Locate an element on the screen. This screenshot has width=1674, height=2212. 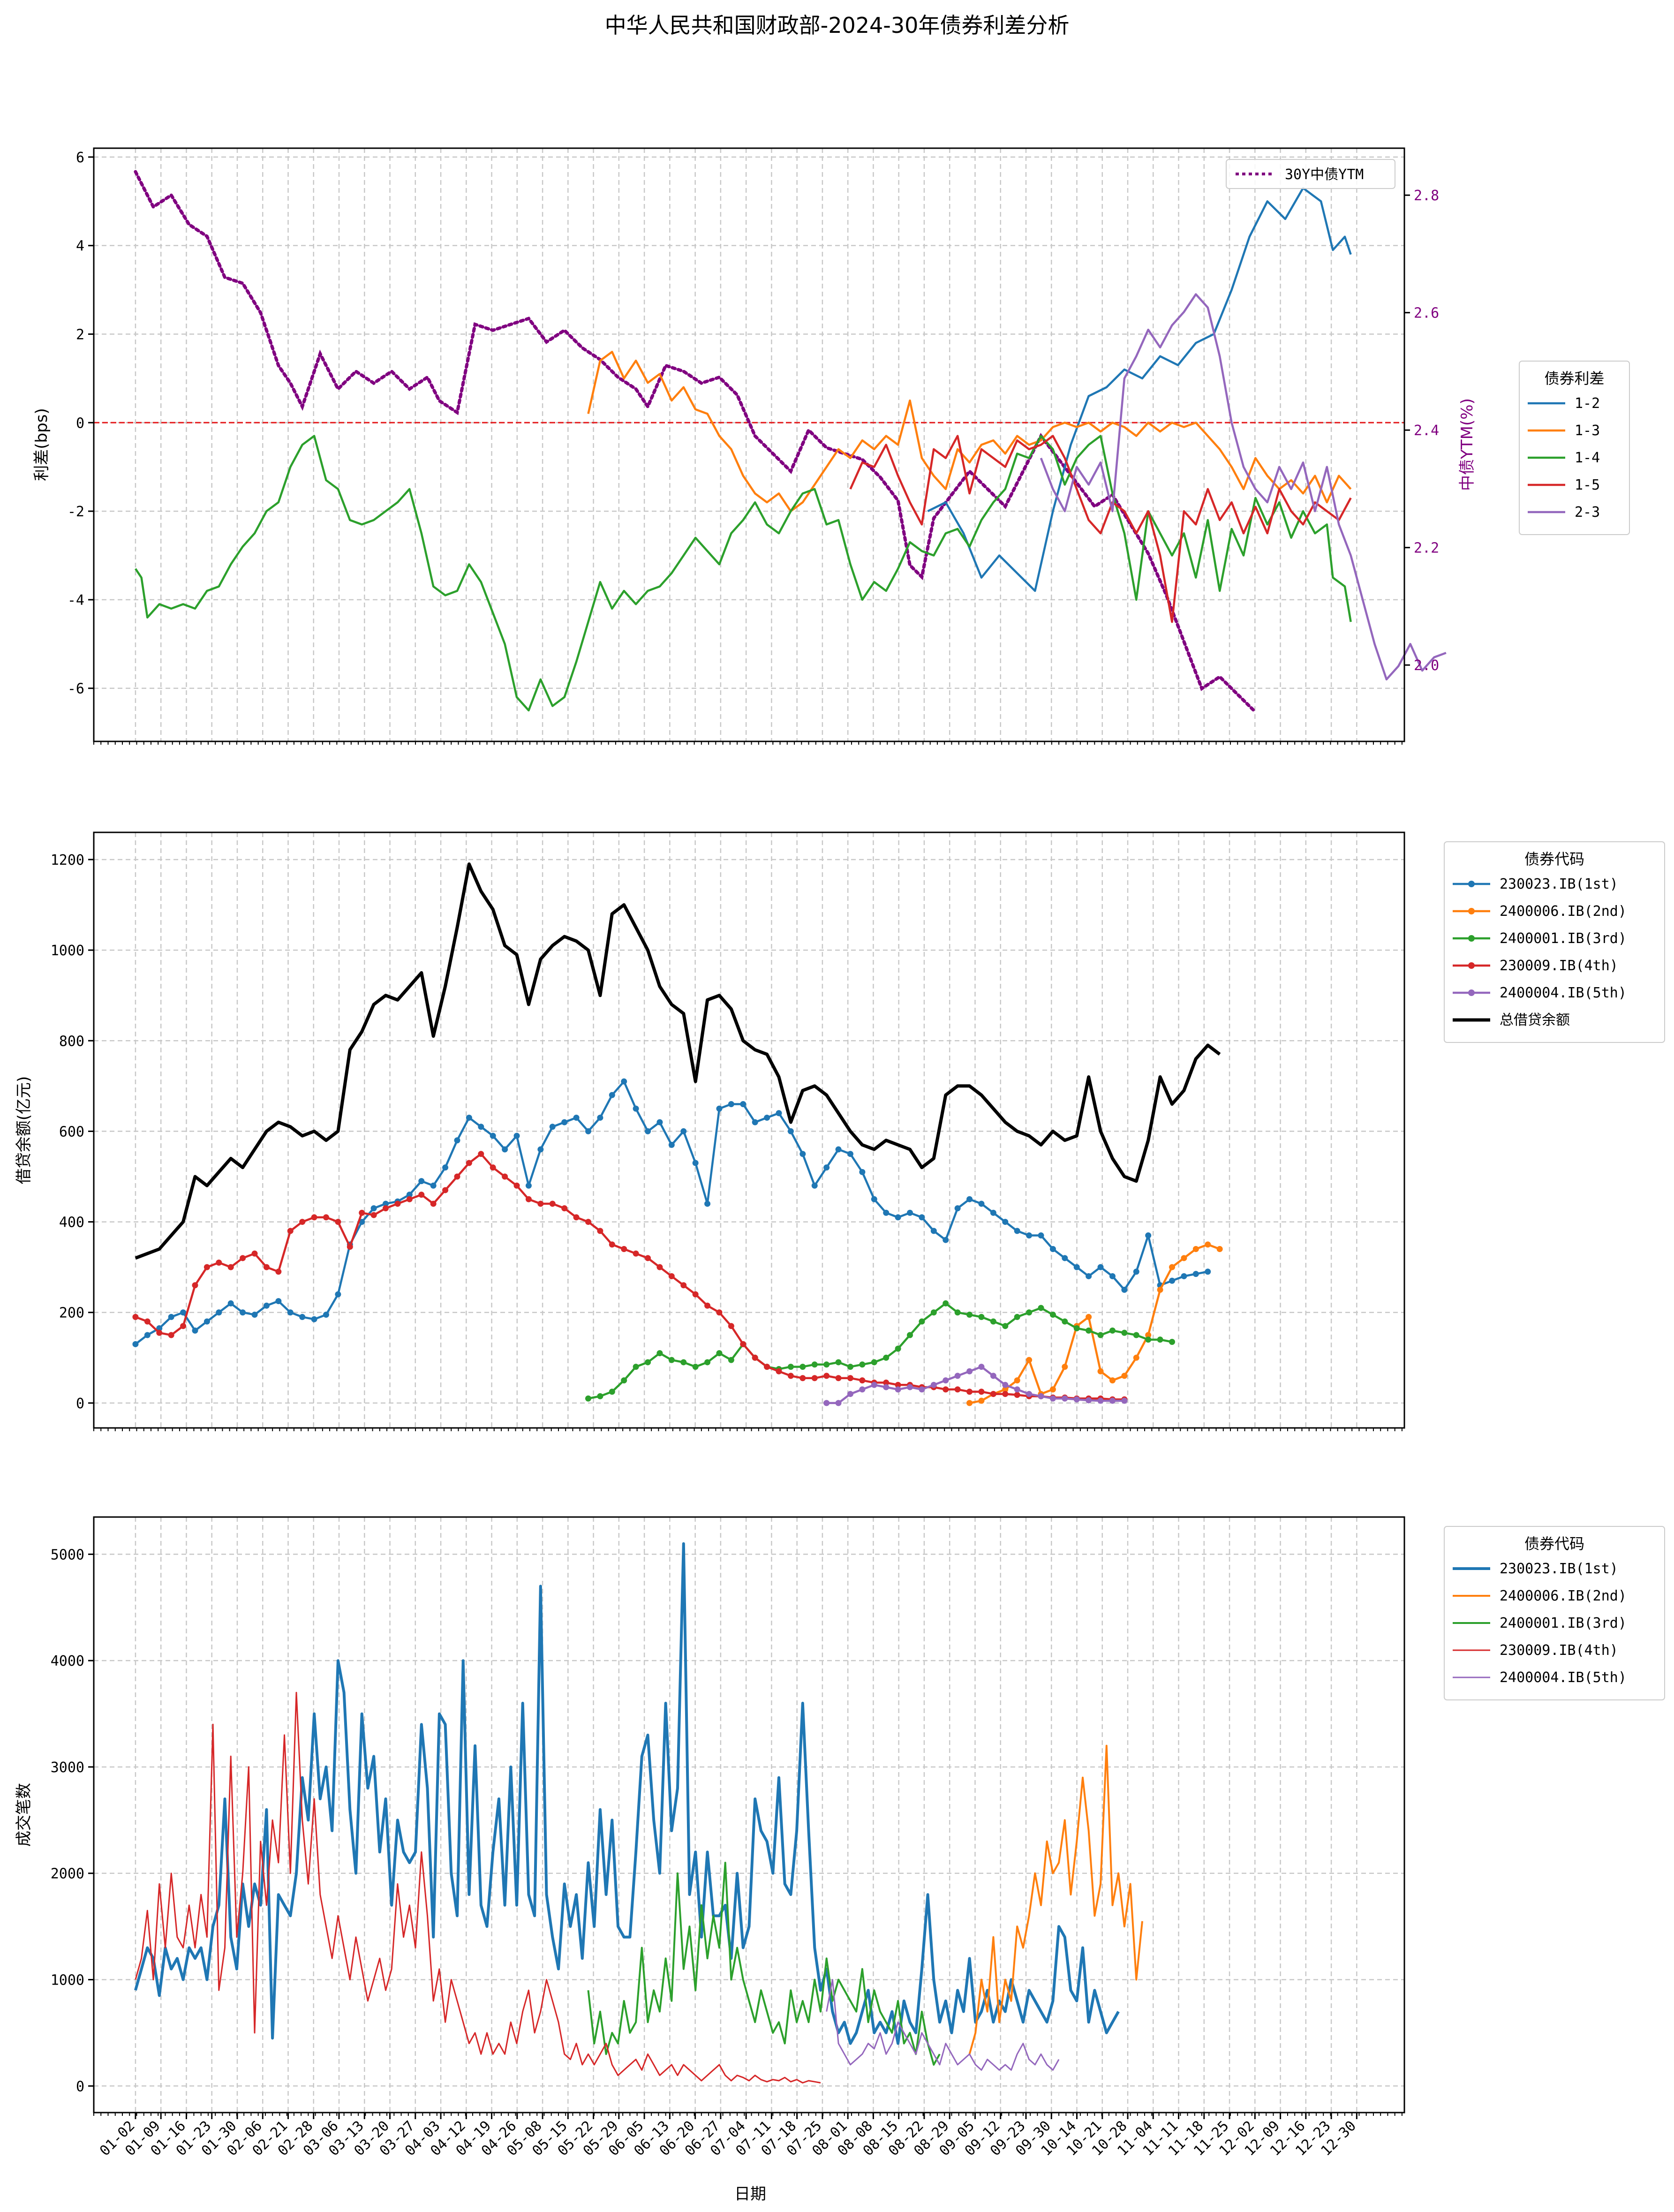
y-tick-label: 1200 is located at coordinates (68, 860).